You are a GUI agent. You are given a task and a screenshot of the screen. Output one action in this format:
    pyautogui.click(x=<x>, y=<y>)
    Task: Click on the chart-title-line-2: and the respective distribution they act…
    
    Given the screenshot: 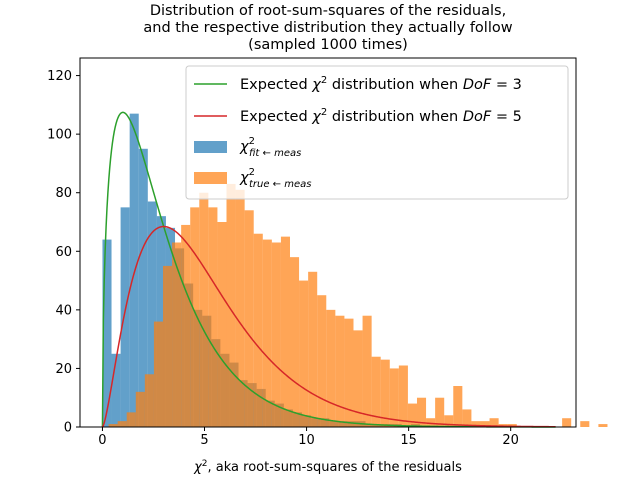 What is the action you would take?
    pyautogui.click(x=327, y=28)
    